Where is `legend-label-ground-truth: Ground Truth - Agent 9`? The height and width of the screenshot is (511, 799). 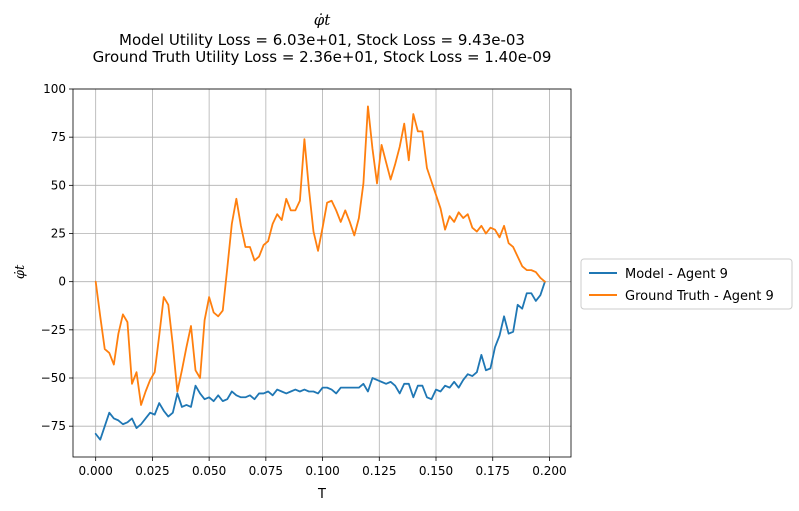
legend-label-ground-truth: Ground Truth - Agent 9 is located at coordinates (699, 296).